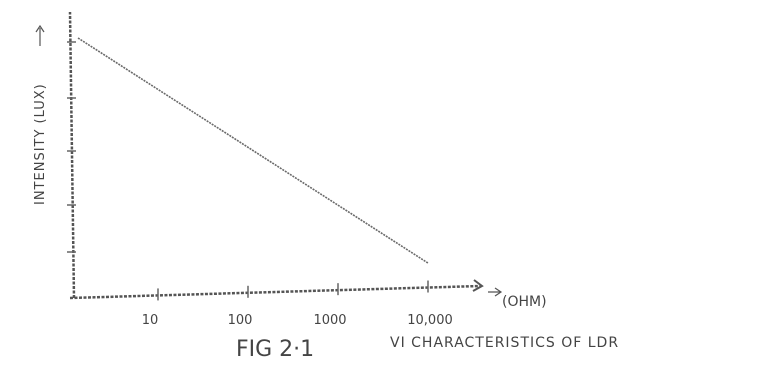 This screenshot has width=773, height=388. What do you see at coordinates (150, 320) in the screenshot?
I see `x-tick-label: 10` at bounding box center [150, 320].